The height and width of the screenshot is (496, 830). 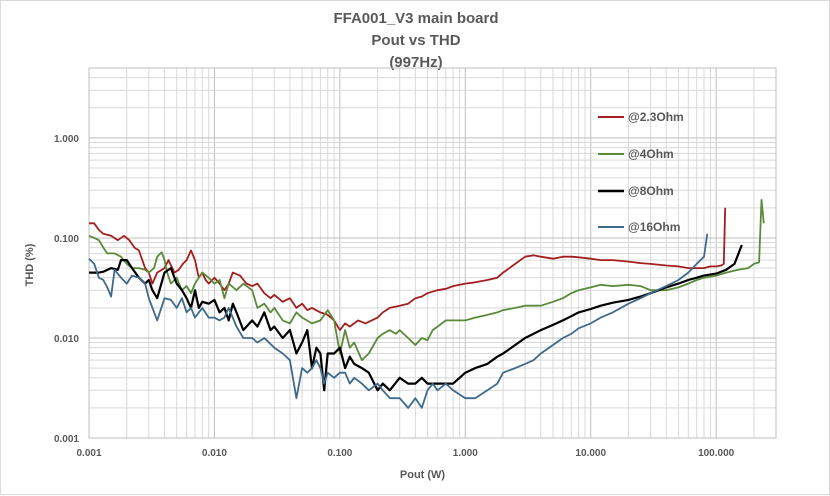 I want to click on y-tick-label: 0.100, so click(x=66, y=239).